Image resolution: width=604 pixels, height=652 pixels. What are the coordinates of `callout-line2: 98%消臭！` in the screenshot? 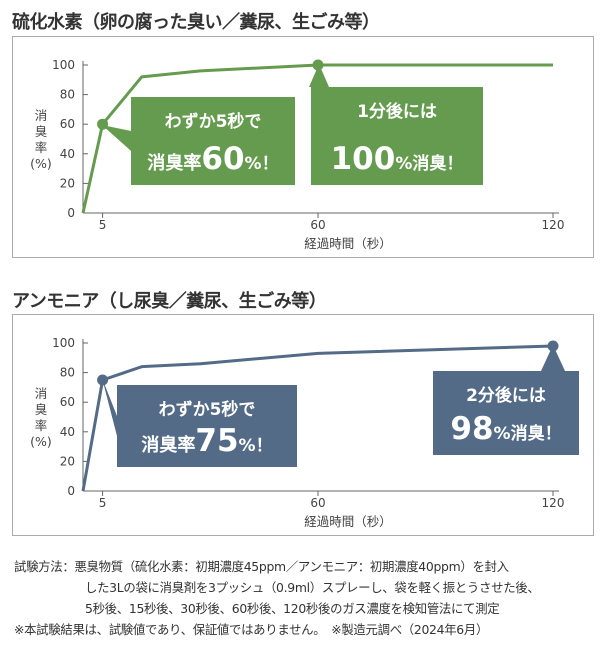 It's located at (505, 429).